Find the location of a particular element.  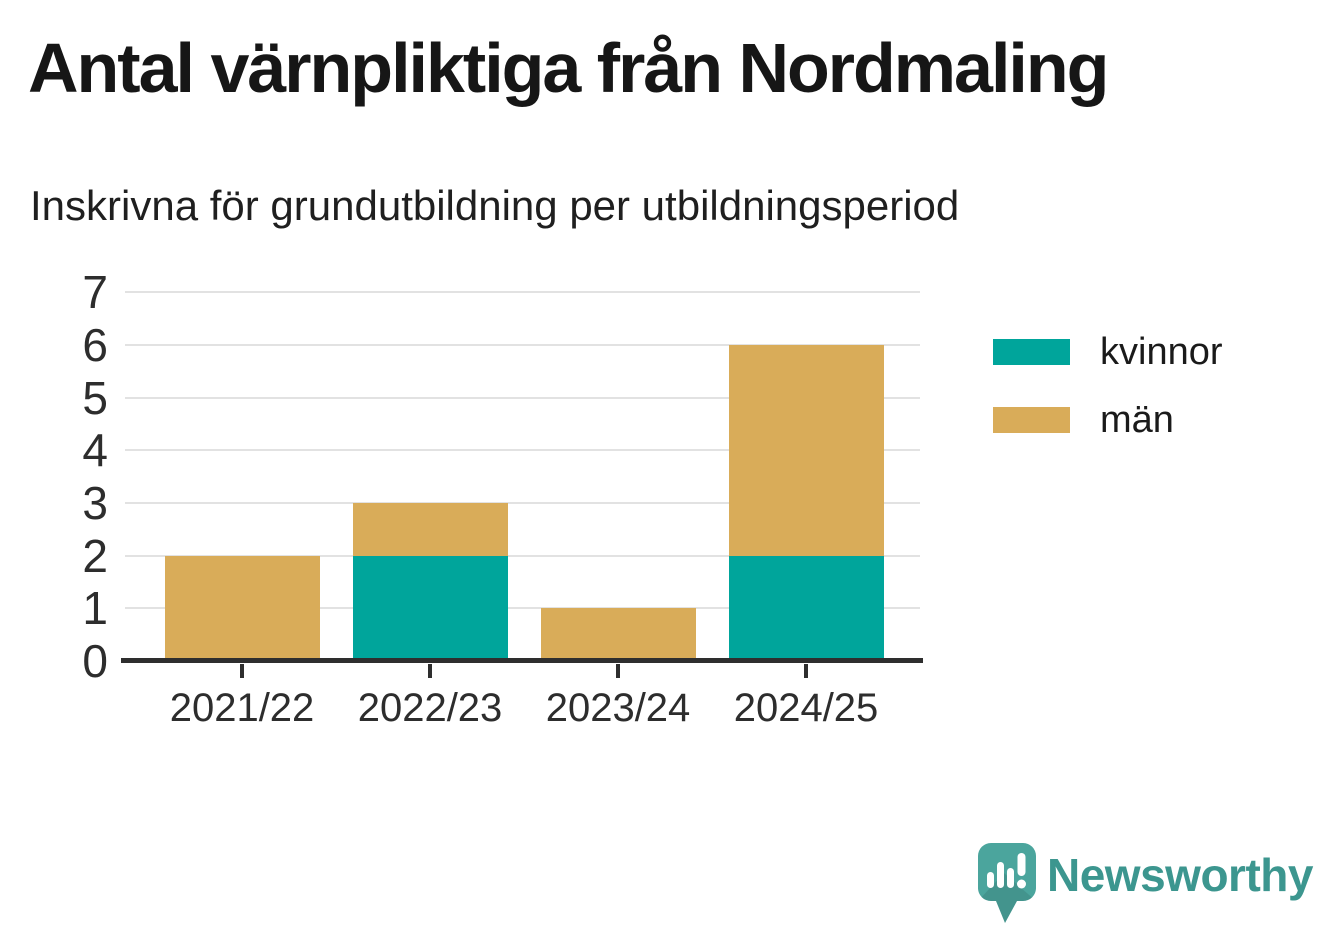

y-axis-tick-label: 0 is located at coordinates (95, 661).